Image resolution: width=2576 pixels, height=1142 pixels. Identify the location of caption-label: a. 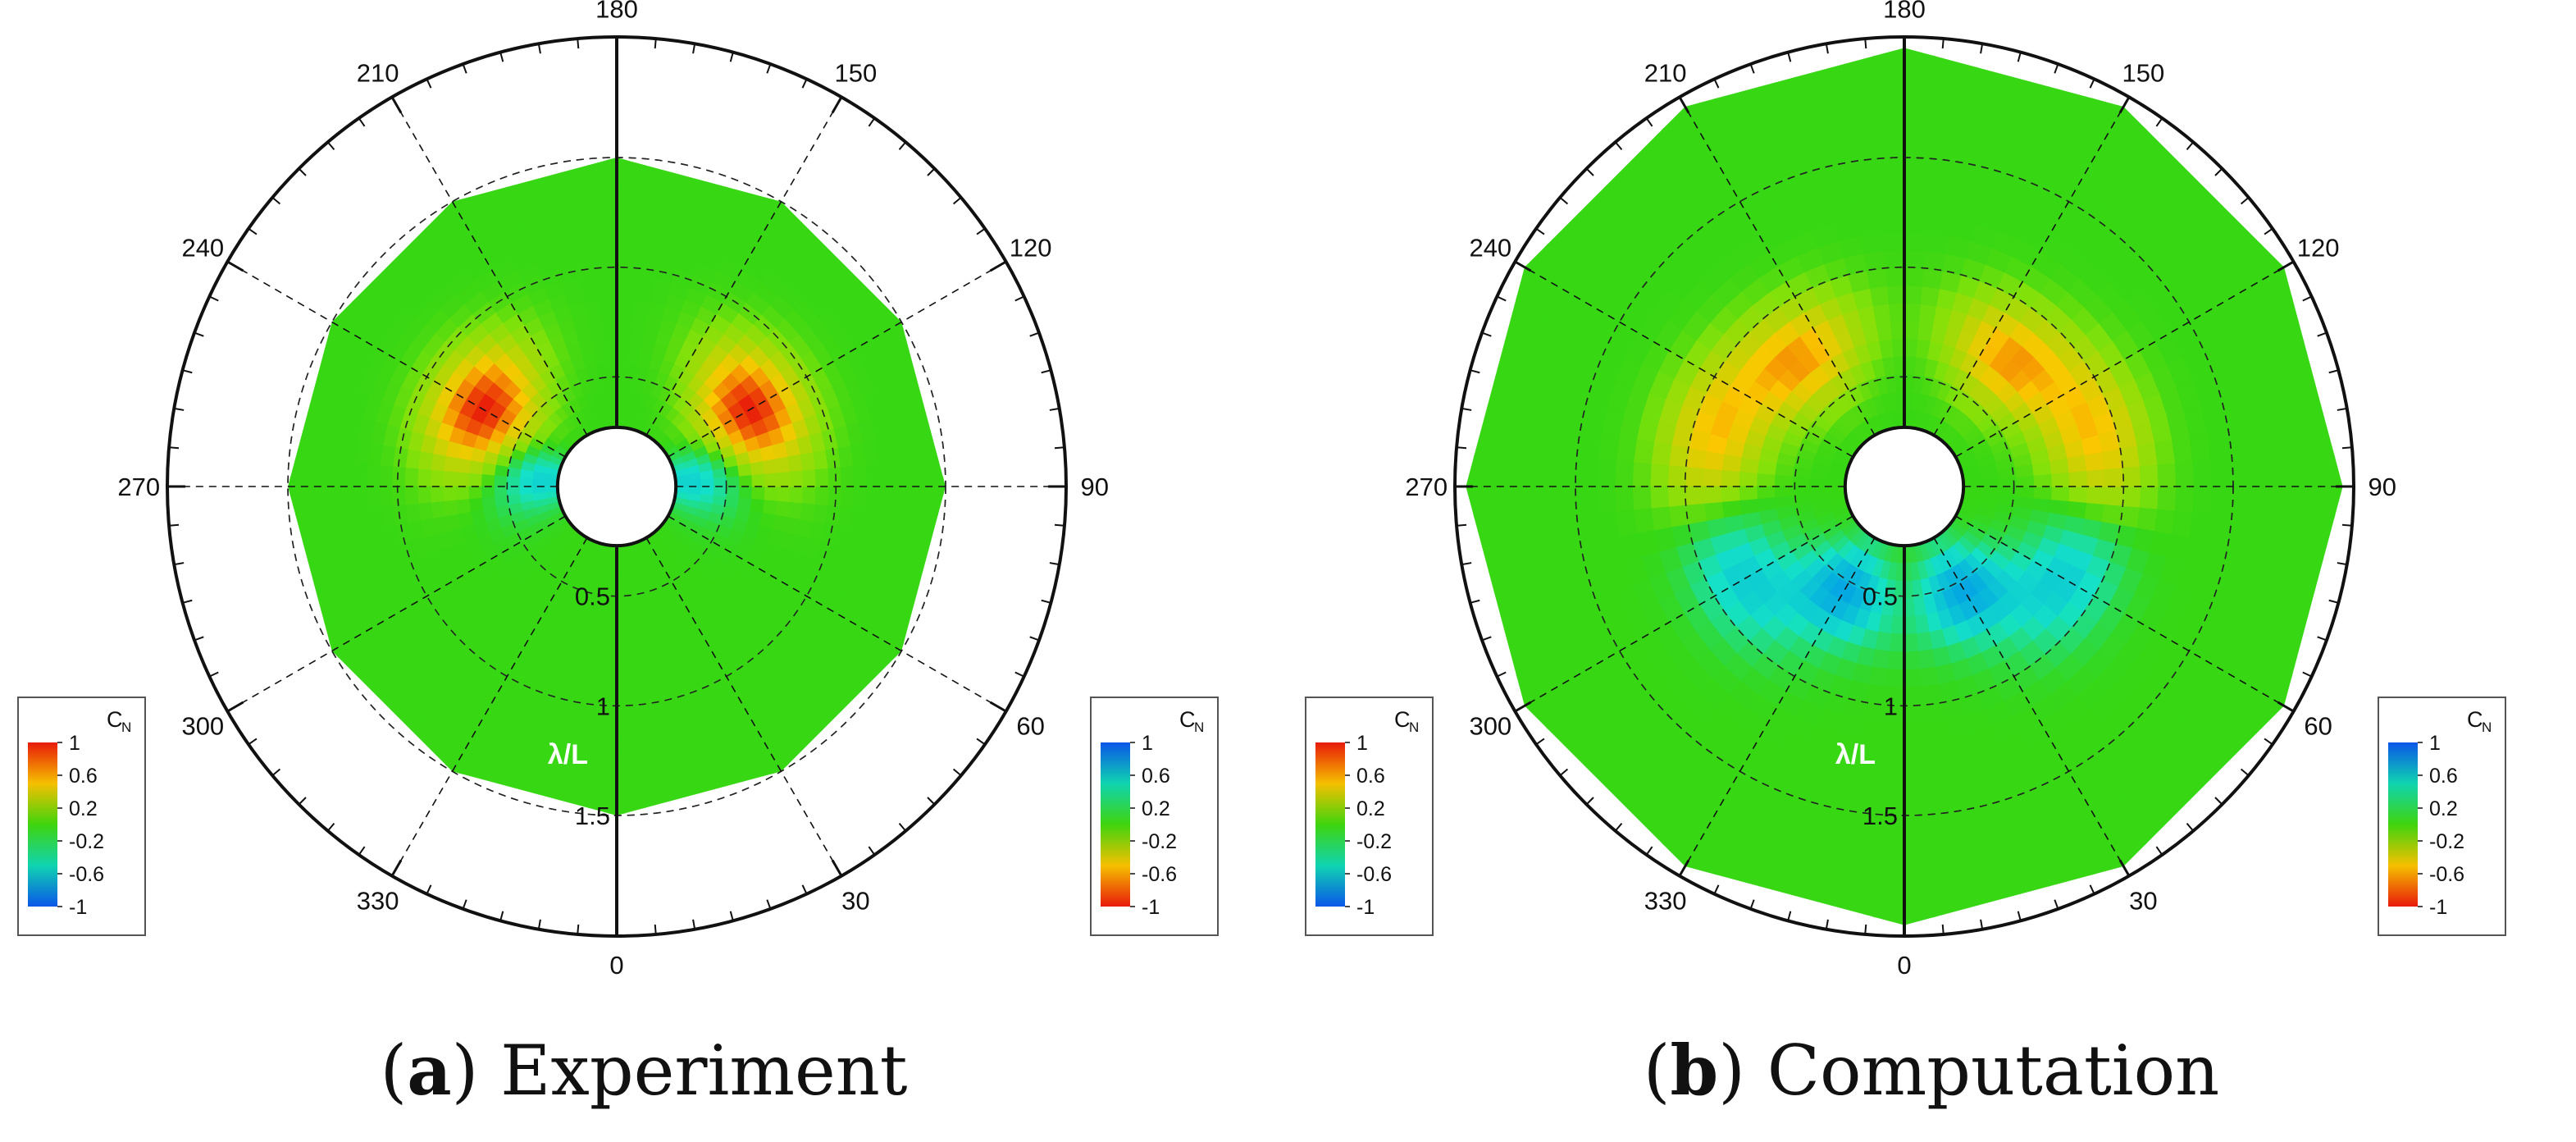
(429, 1070).